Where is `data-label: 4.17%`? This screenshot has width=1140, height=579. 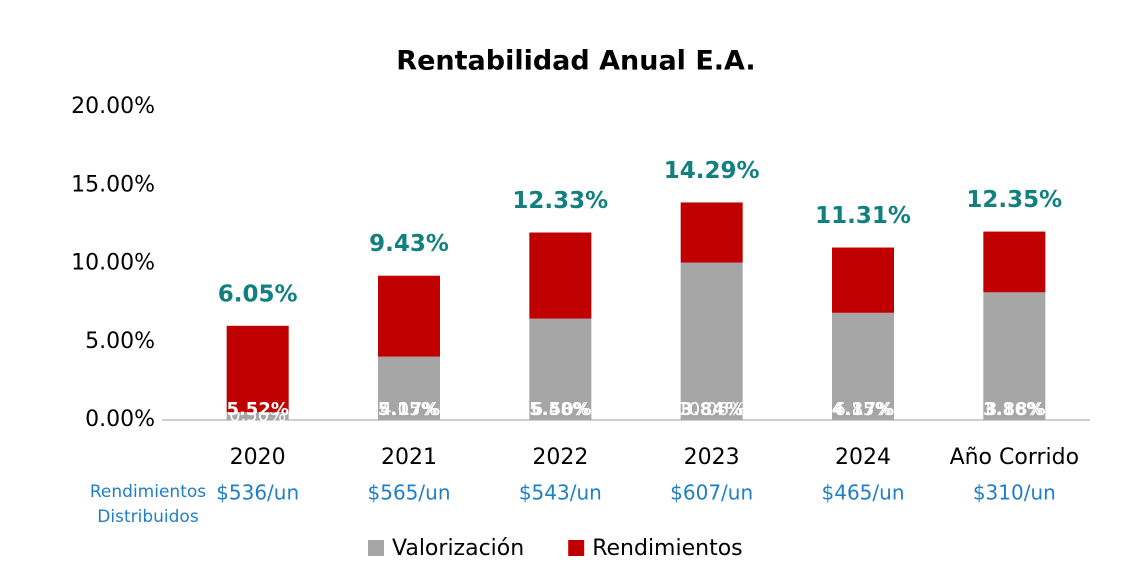 data-label: 4.17% is located at coordinates (863, 409).